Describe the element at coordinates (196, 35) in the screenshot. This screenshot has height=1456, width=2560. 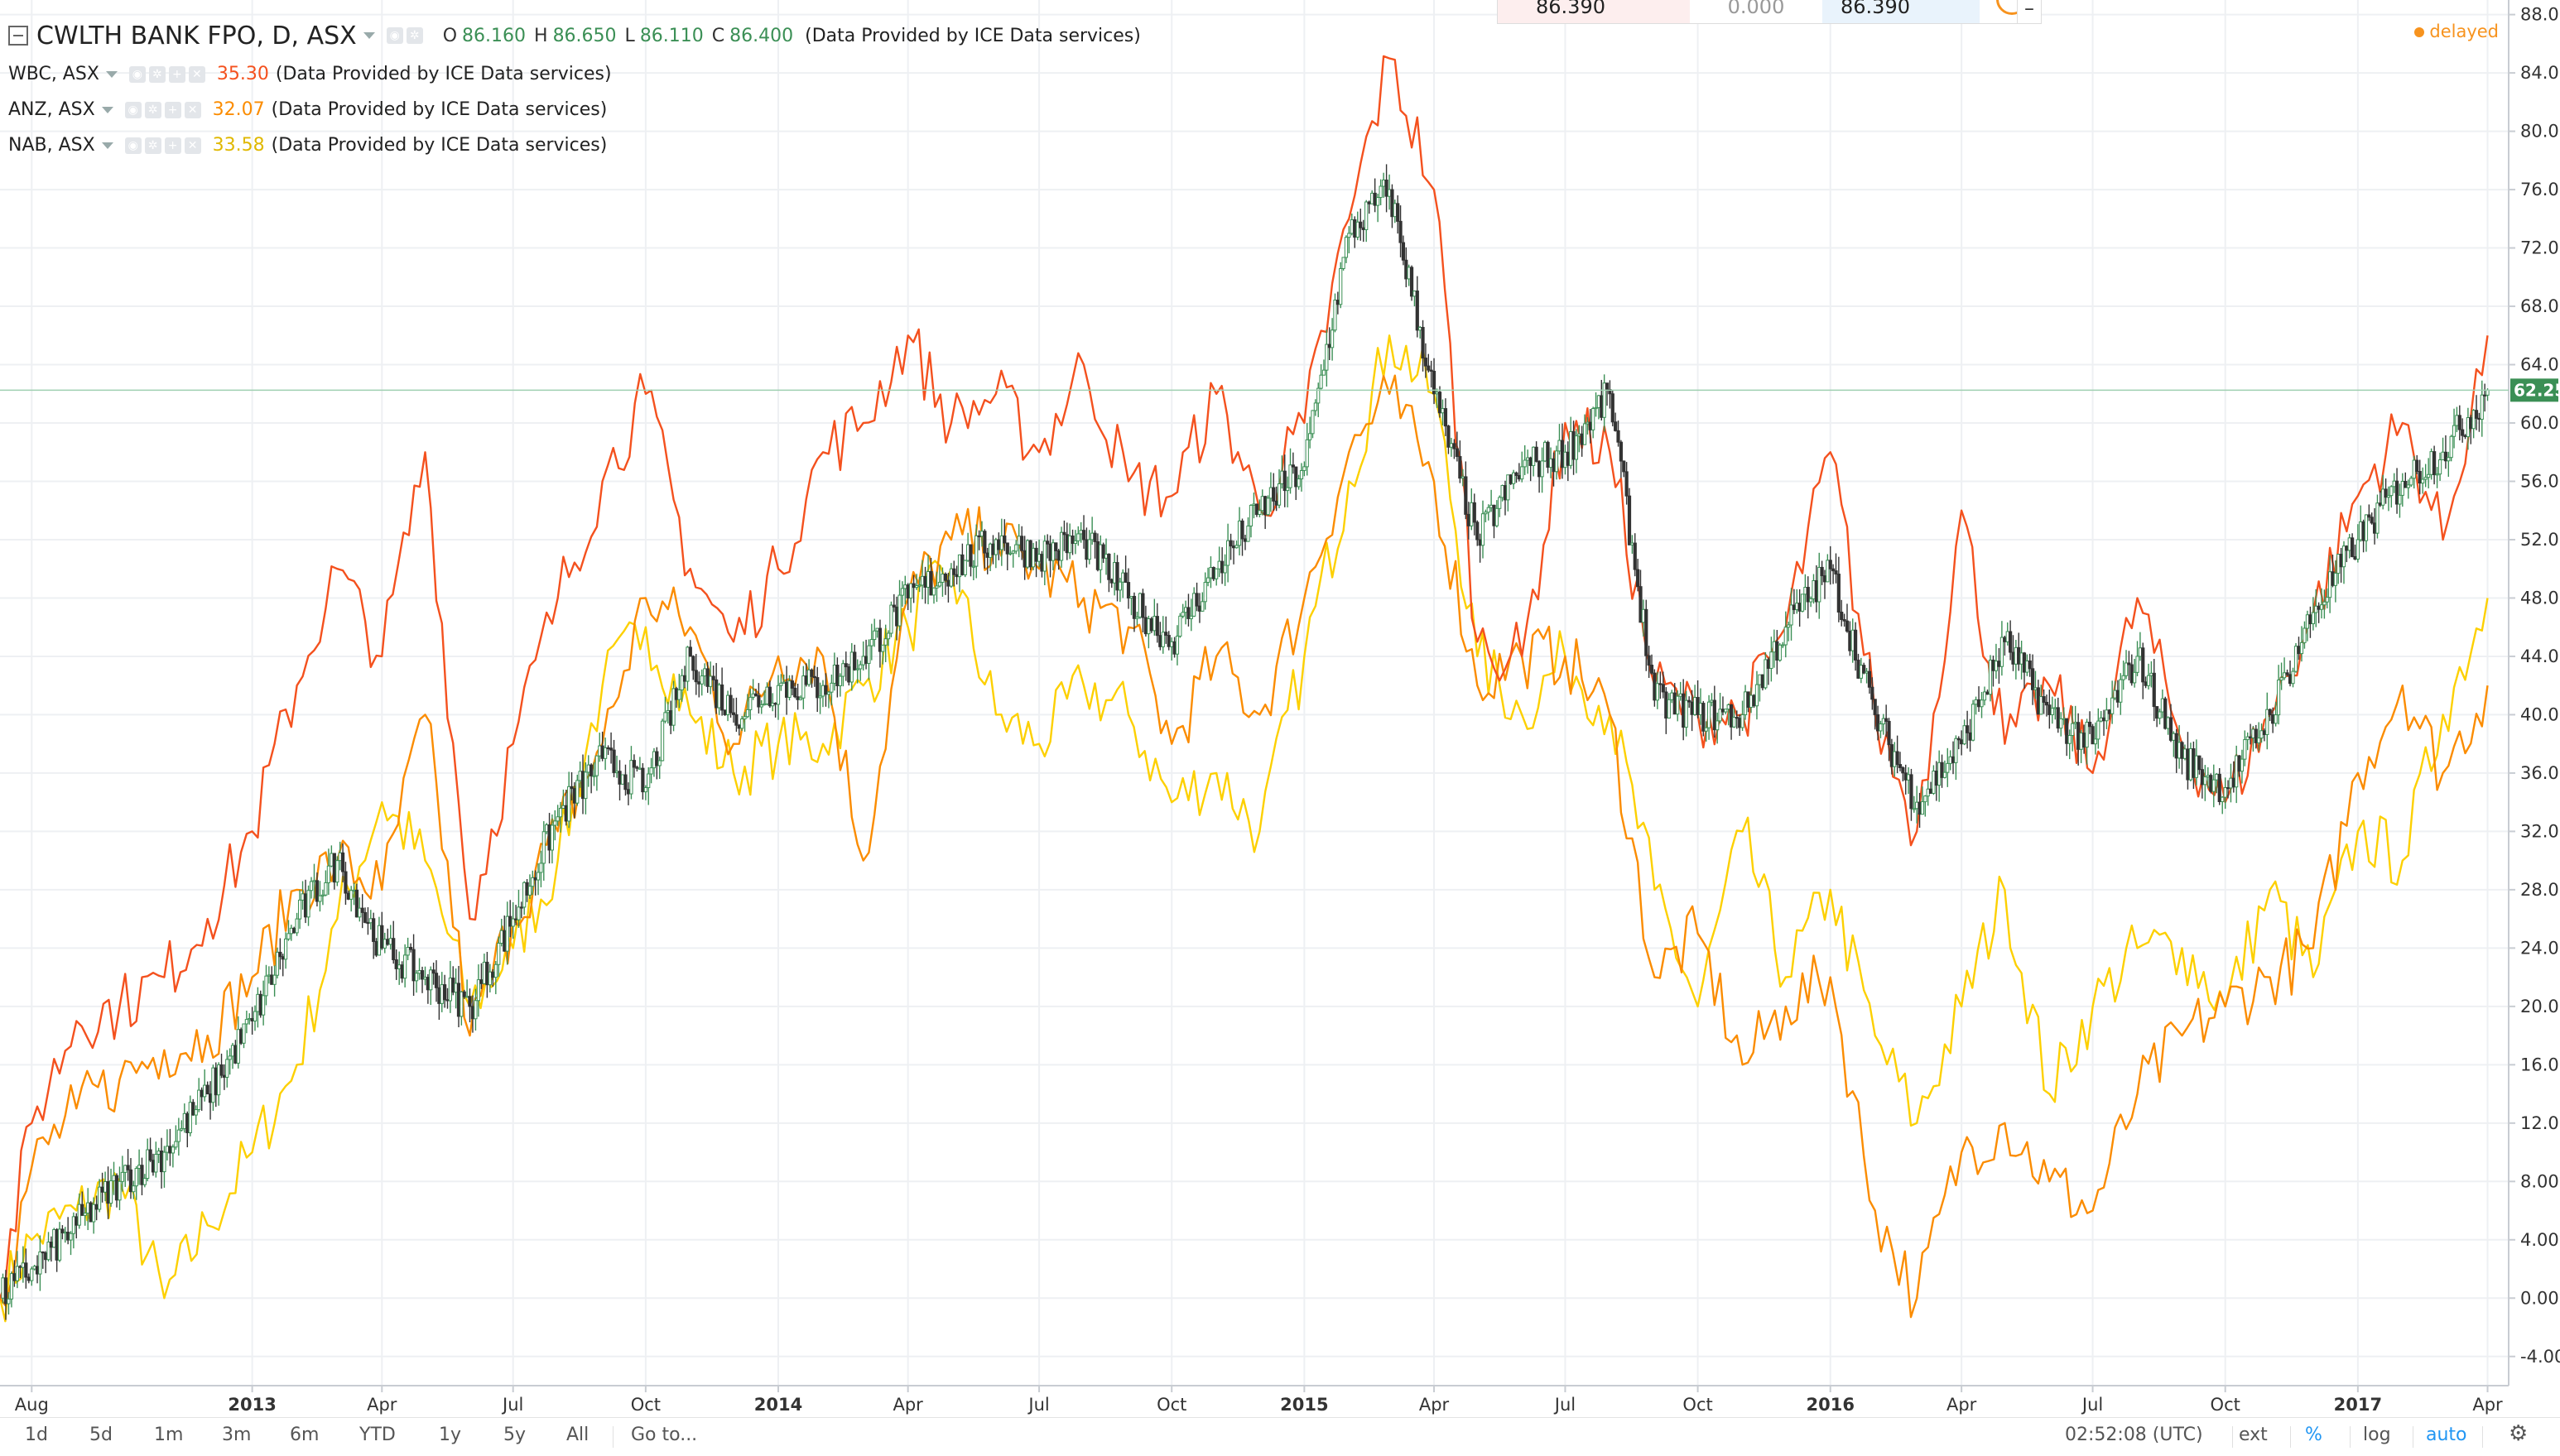
I see `main-symbol: CWLTH BANK FPO, D, ASX` at that location.